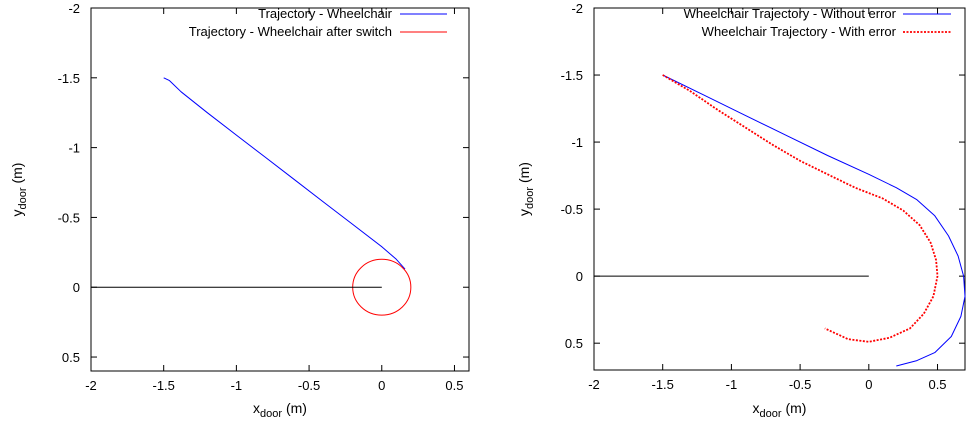  What do you see at coordinates (284, 173) in the screenshot?
I see `series-1-line` at bounding box center [284, 173].